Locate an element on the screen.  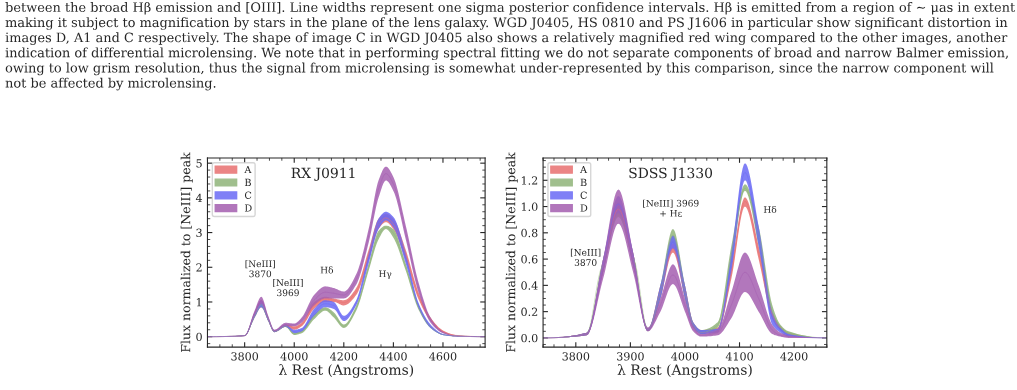
x-tick-label: 4600 is located at coordinates (443, 356).